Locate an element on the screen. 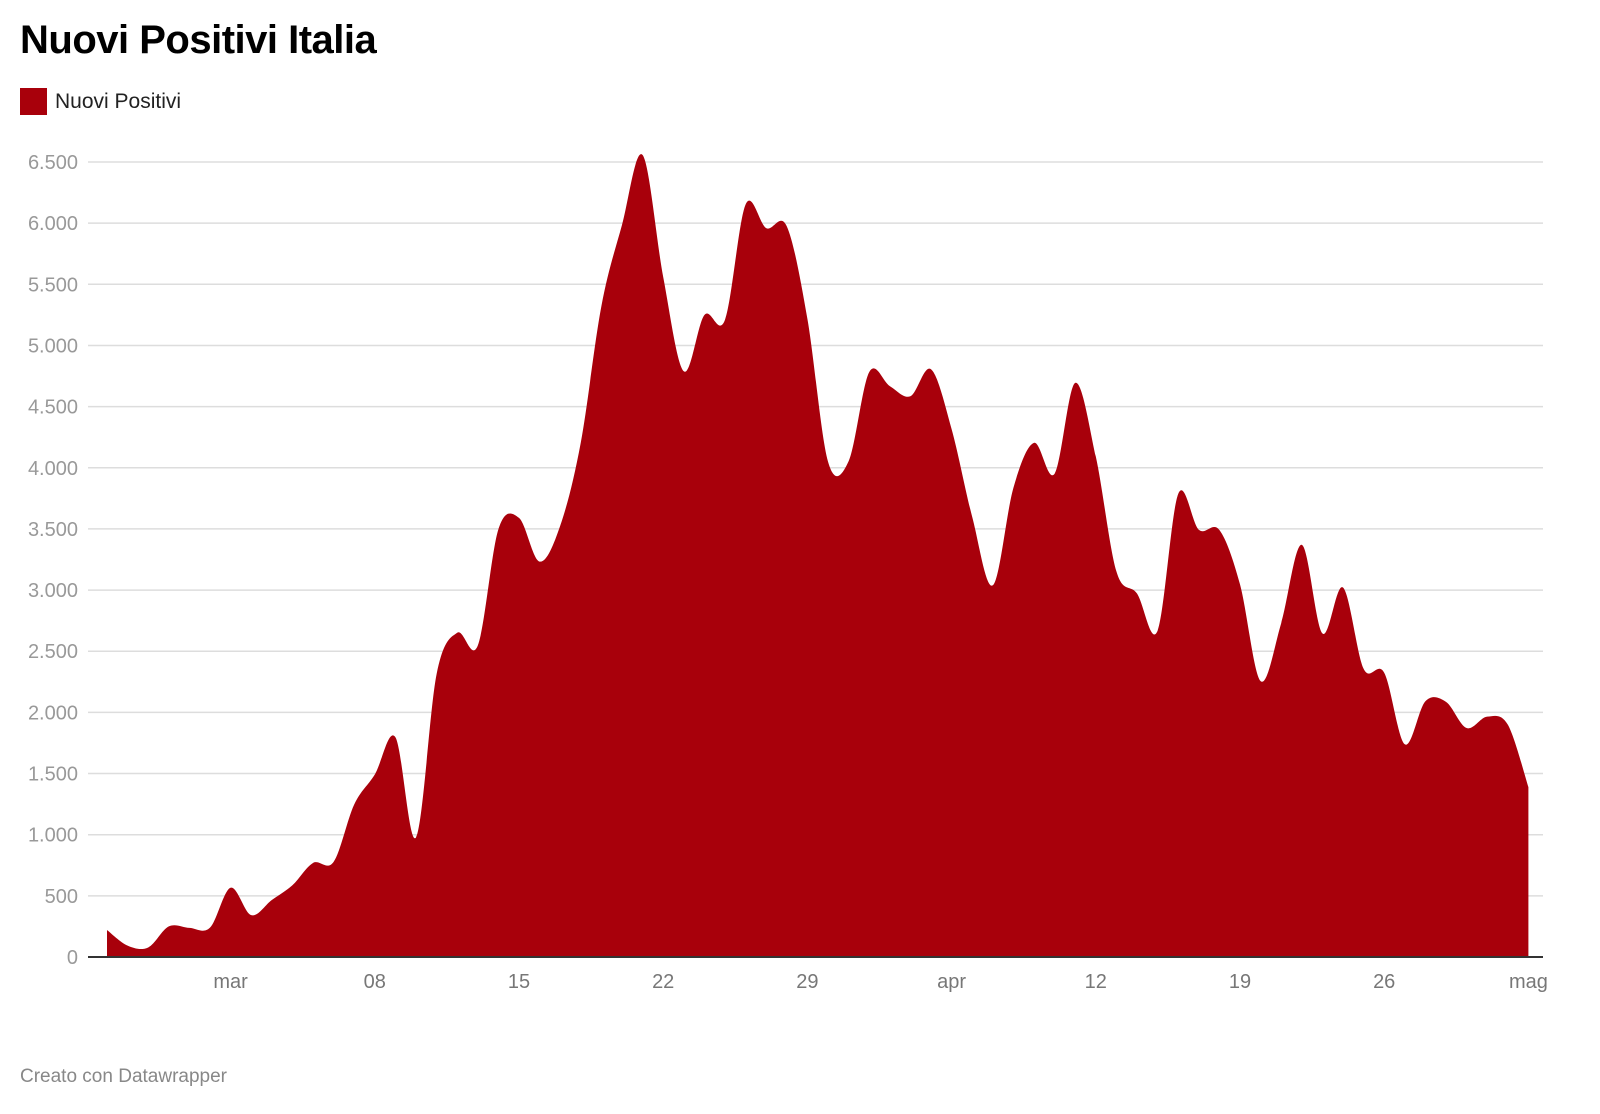 This screenshot has width=1600, height=1114. x-tick-label: apr is located at coordinates (951, 982).